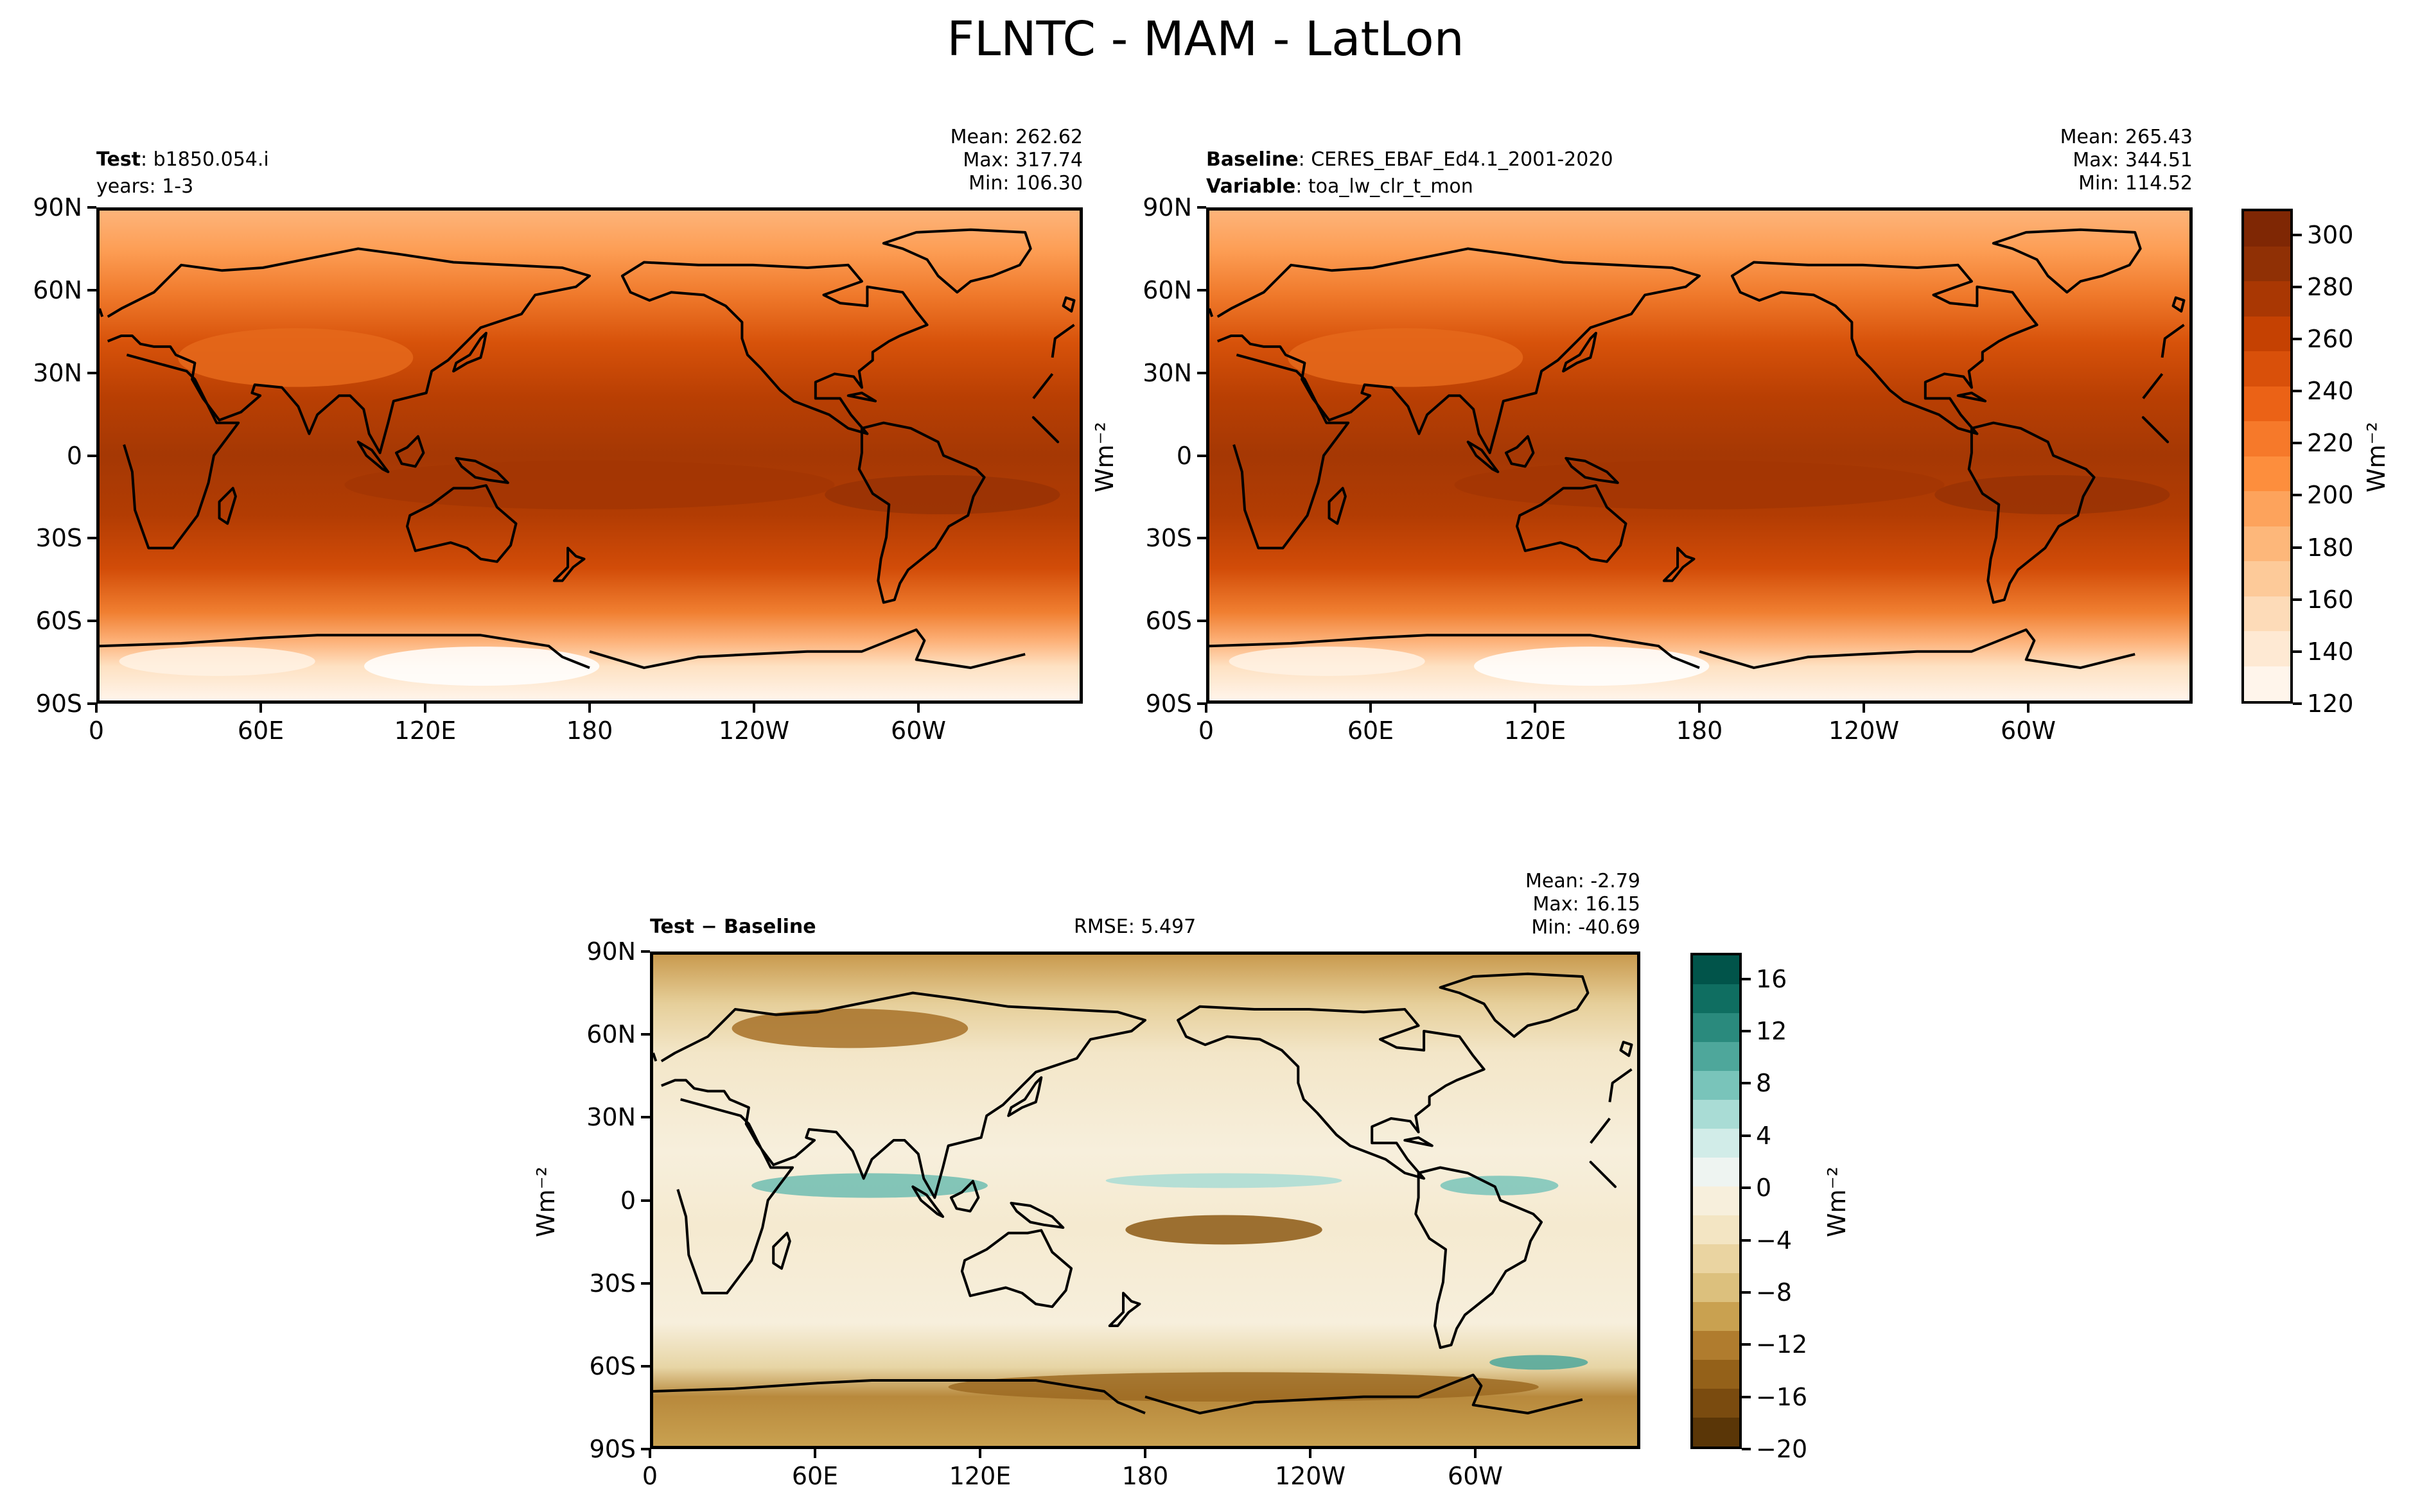 This screenshot has width=2411, height=1512. I want to click on panel-test-header-line-2: years: 1-3, so click(145, 186).